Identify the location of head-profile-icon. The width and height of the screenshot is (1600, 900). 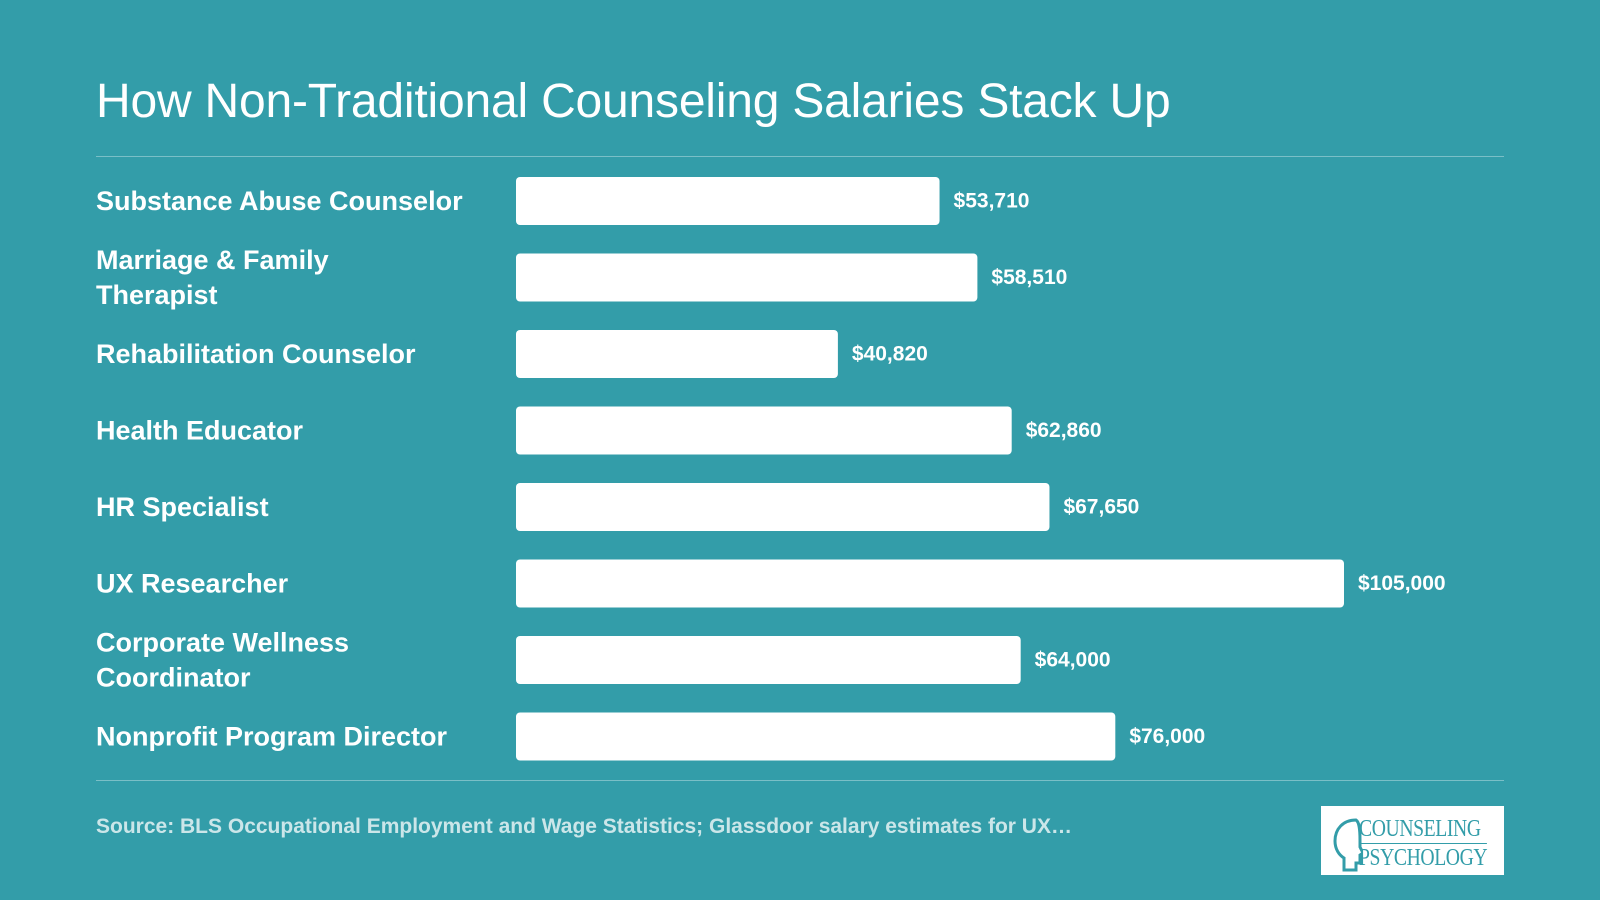
(1348, 844).